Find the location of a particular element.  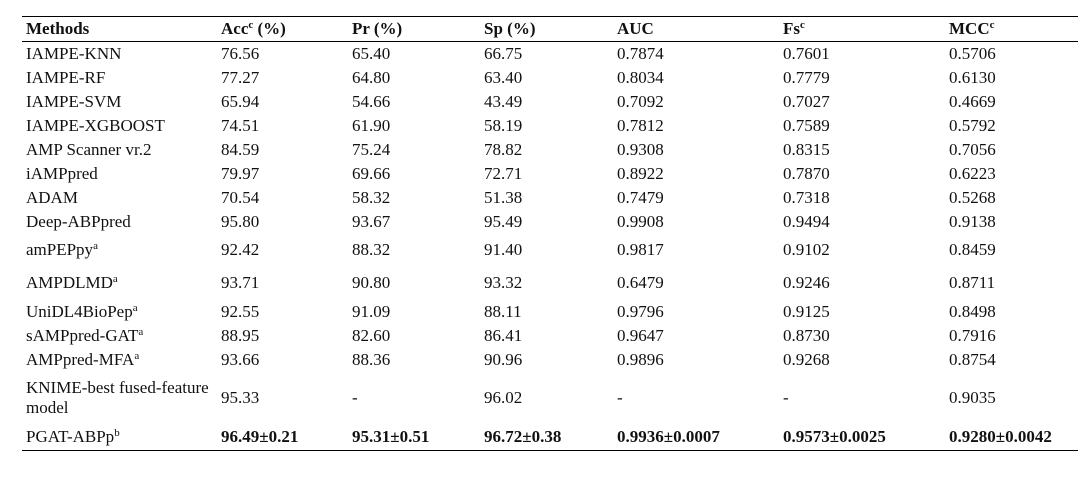

value-cell: 0.7916 is located at coordinates (972, 335).